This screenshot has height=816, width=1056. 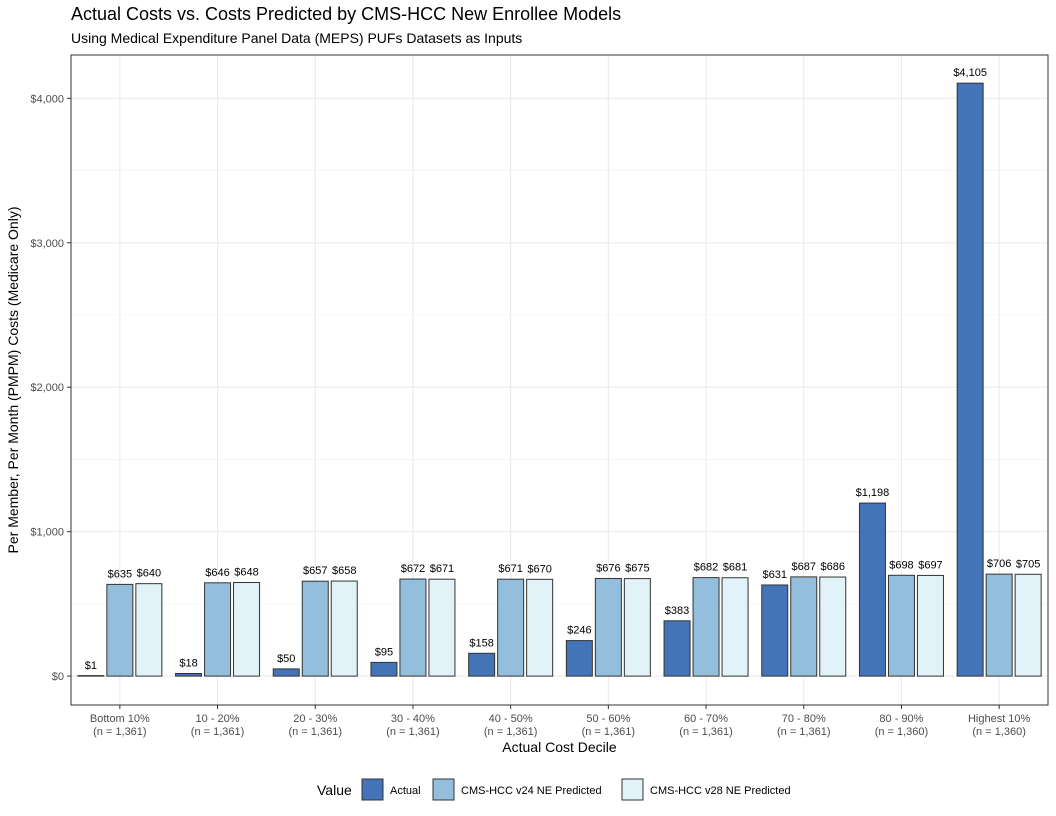 I want to click on y-tick-label: $0, so click(x=58, y=677).